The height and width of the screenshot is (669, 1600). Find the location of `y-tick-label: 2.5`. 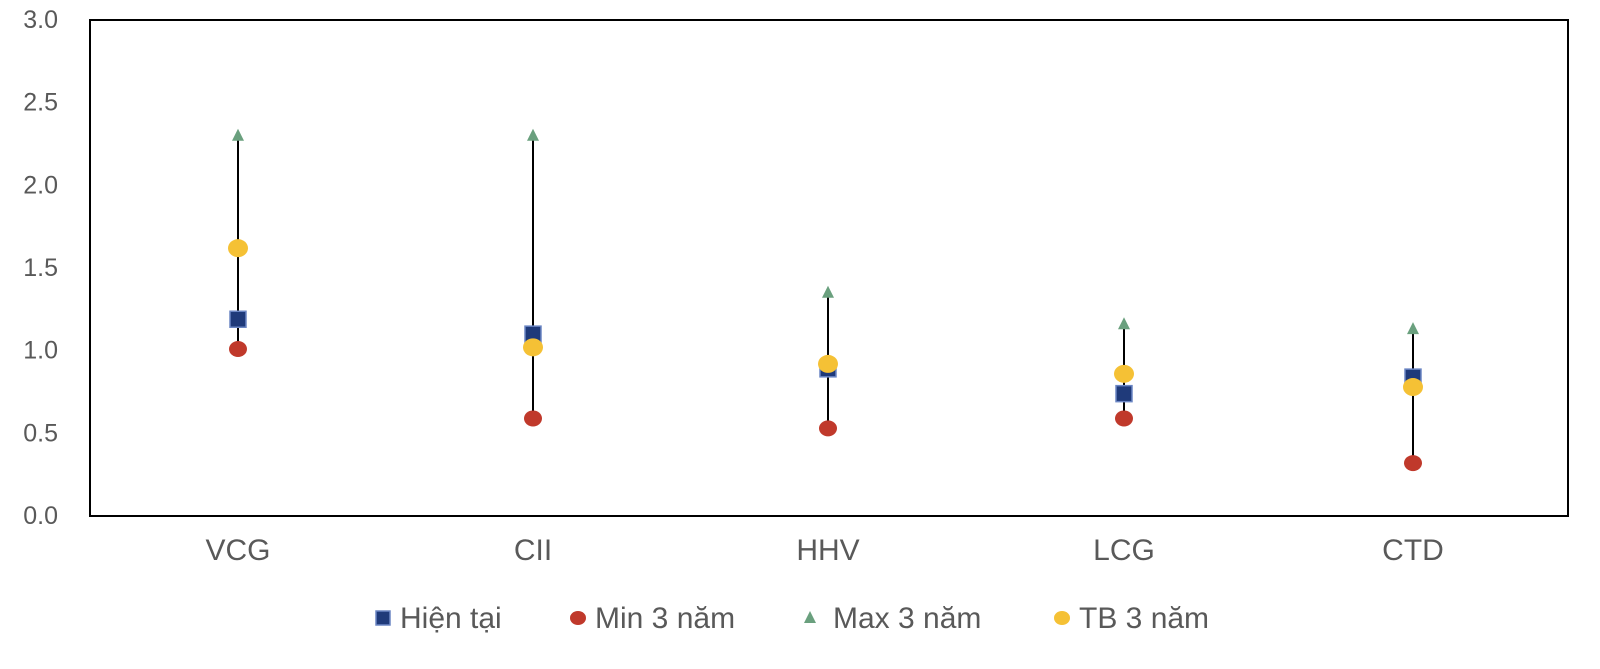

y-tick-label: 2.5 is located at coordinates (40, 103).